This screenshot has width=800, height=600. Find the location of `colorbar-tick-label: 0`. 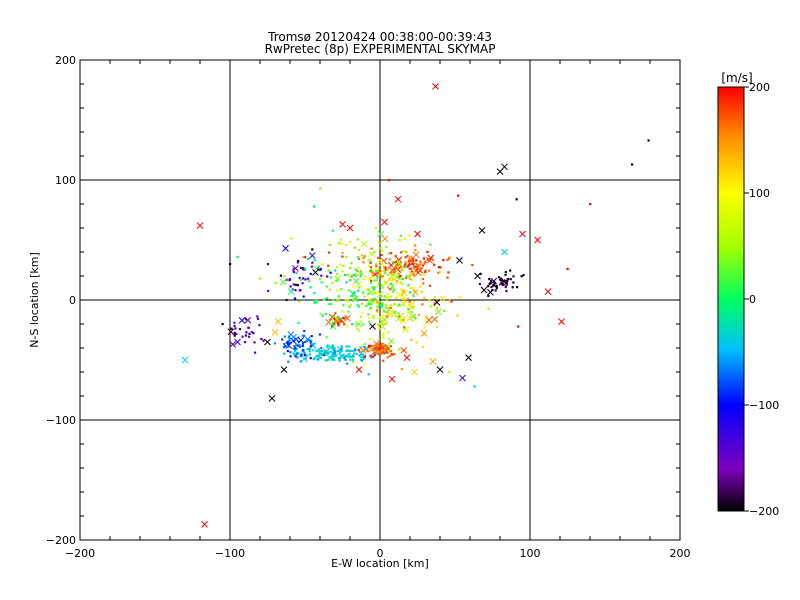

colorbar-tick-label: 0 is located at coordinates (752, 299).